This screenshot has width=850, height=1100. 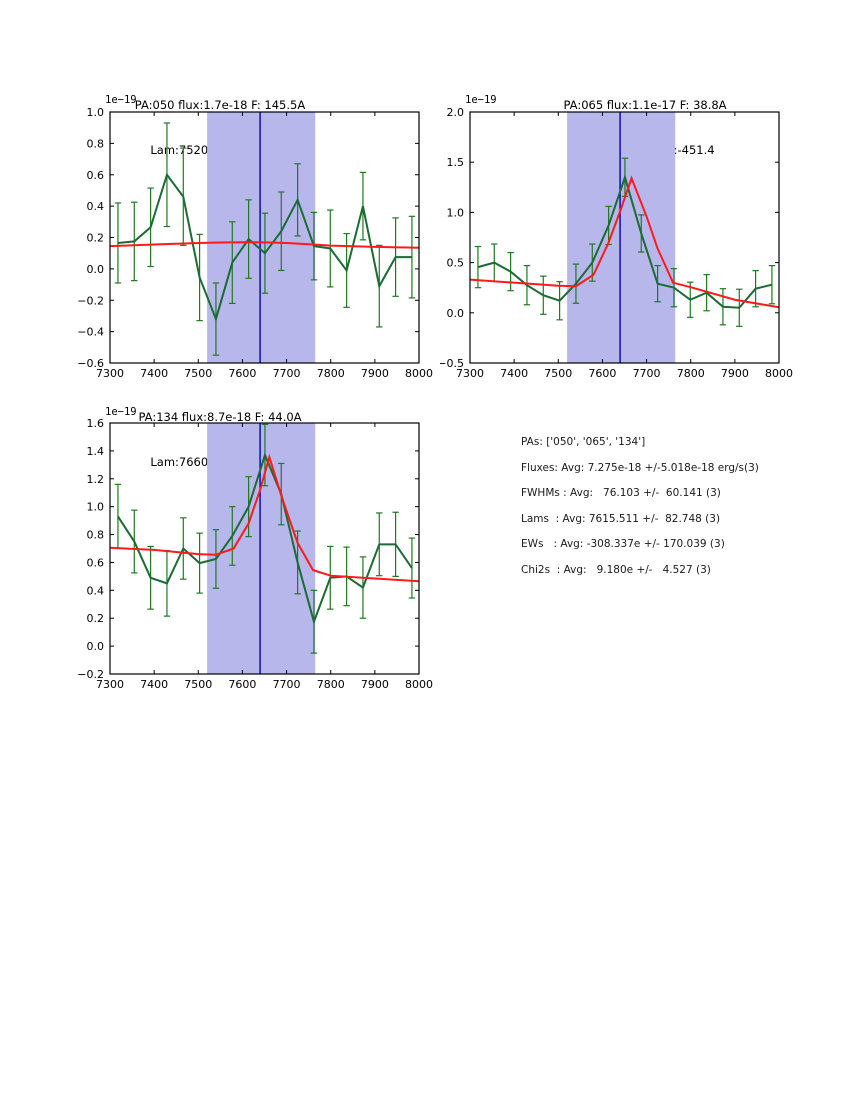 What do you see at coordinates (90, 363) in the screenshot?
I see `ytick-label: −0.6` at bounding box center [90, 363].